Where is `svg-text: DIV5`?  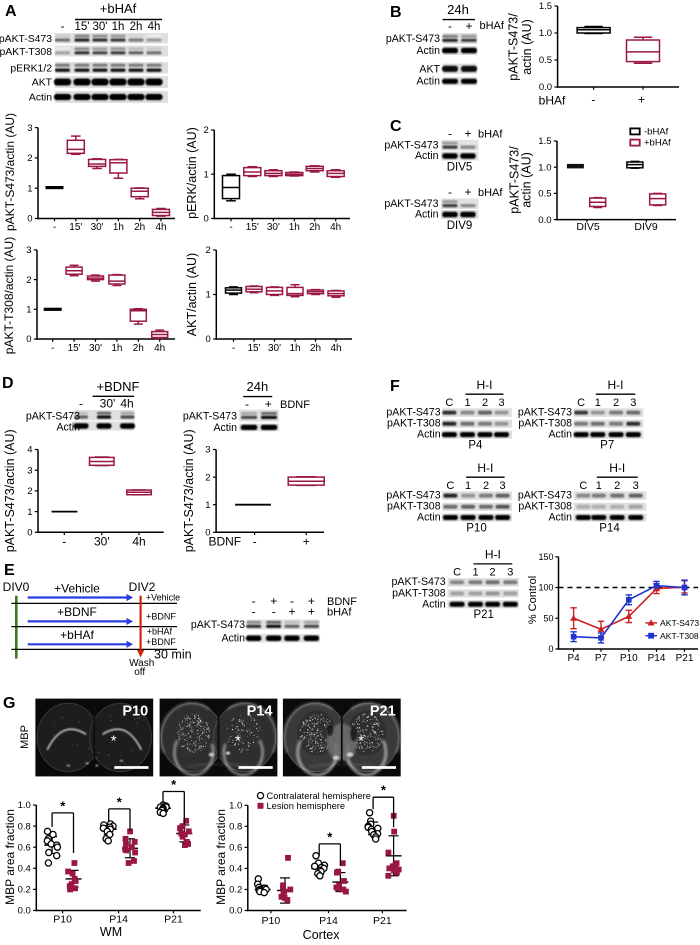
svg-text: DIV5 is located at coordinates (588, 227).